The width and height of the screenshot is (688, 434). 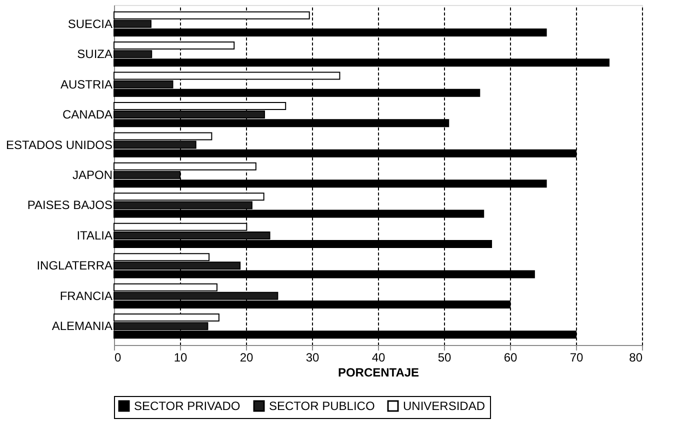 I want to click on y-tick-label: ALEMANIA, so click(x=82, y=326).